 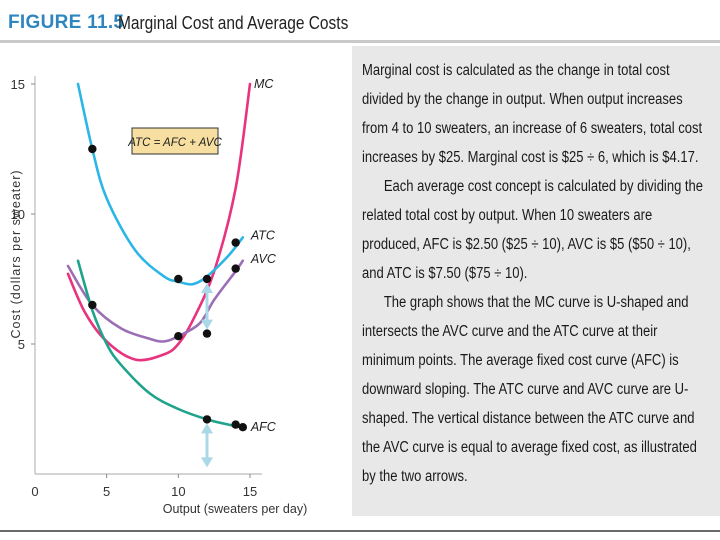 I want to click on avc-curve, so click(x=155, y=301).